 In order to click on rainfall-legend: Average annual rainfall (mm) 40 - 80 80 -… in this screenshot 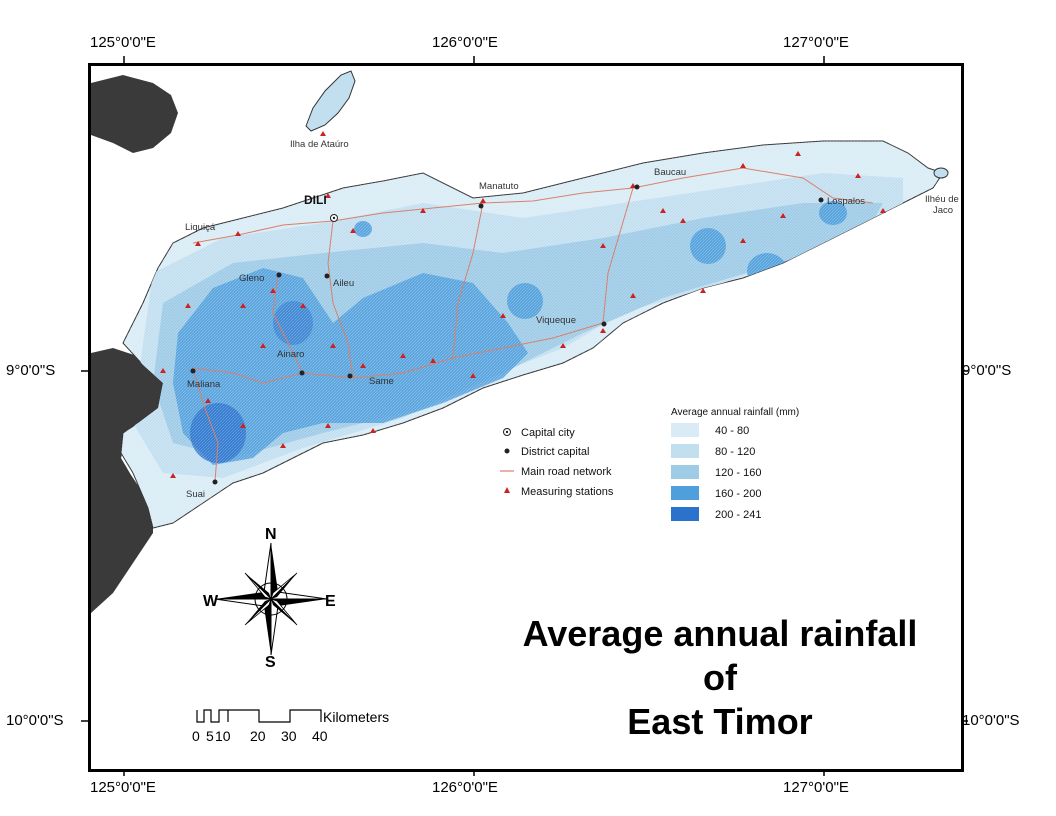, I will do `click(735, 464)`.